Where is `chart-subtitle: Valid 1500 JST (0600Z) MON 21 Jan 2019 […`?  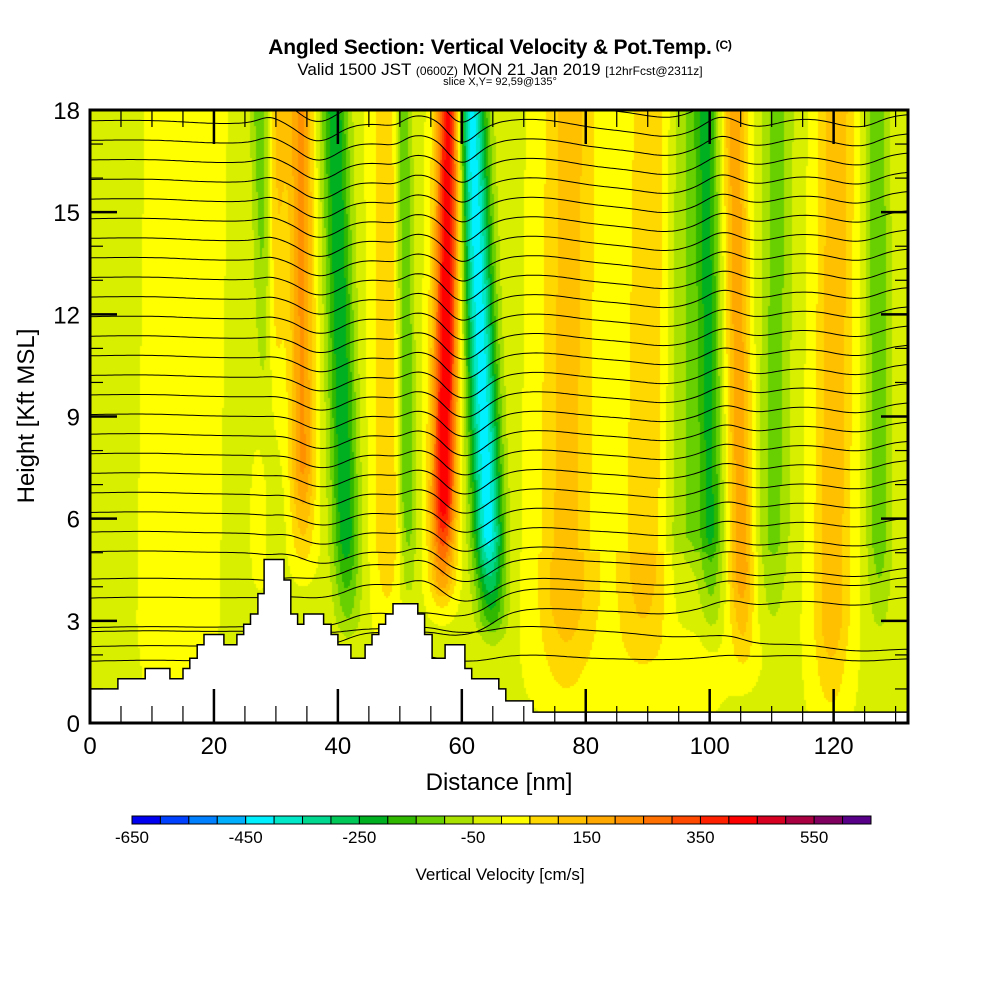 chart-subtitle: Valid 1500 JST (0600Z) MON 21 Jan 2019 [… is located at coordinates (500, 70).